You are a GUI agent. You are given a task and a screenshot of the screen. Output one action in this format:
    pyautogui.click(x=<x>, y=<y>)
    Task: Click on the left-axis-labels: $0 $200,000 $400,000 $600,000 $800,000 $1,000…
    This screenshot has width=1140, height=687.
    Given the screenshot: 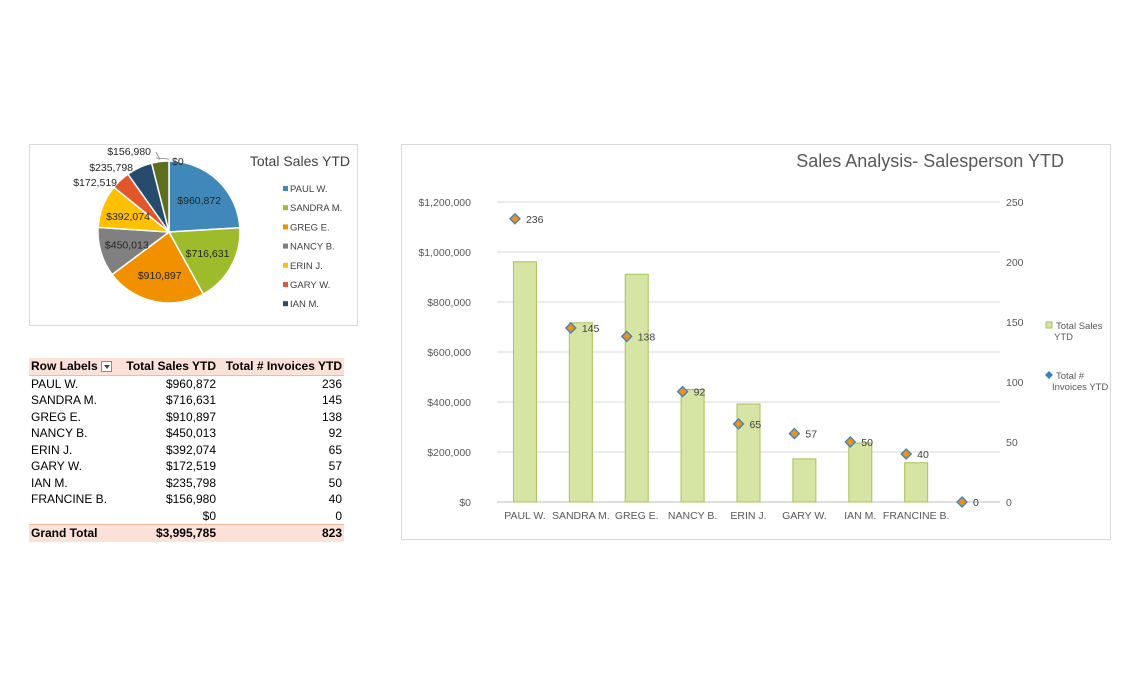 What is the action you would take?
    pyautogui.click(x=444, y=353)
    